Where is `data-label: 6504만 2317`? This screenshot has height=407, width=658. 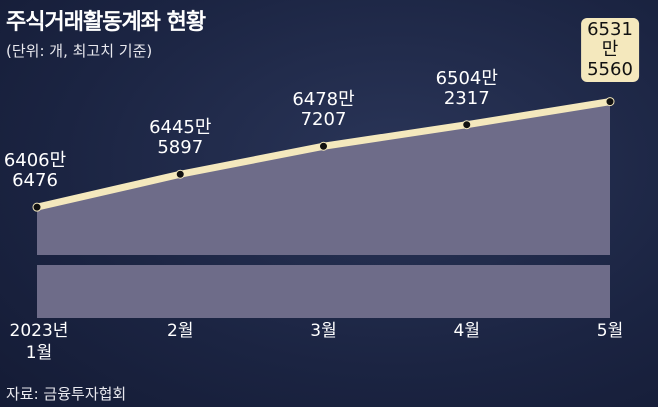
data-label: 6504만 2317 is located at coordinates (466, 88).